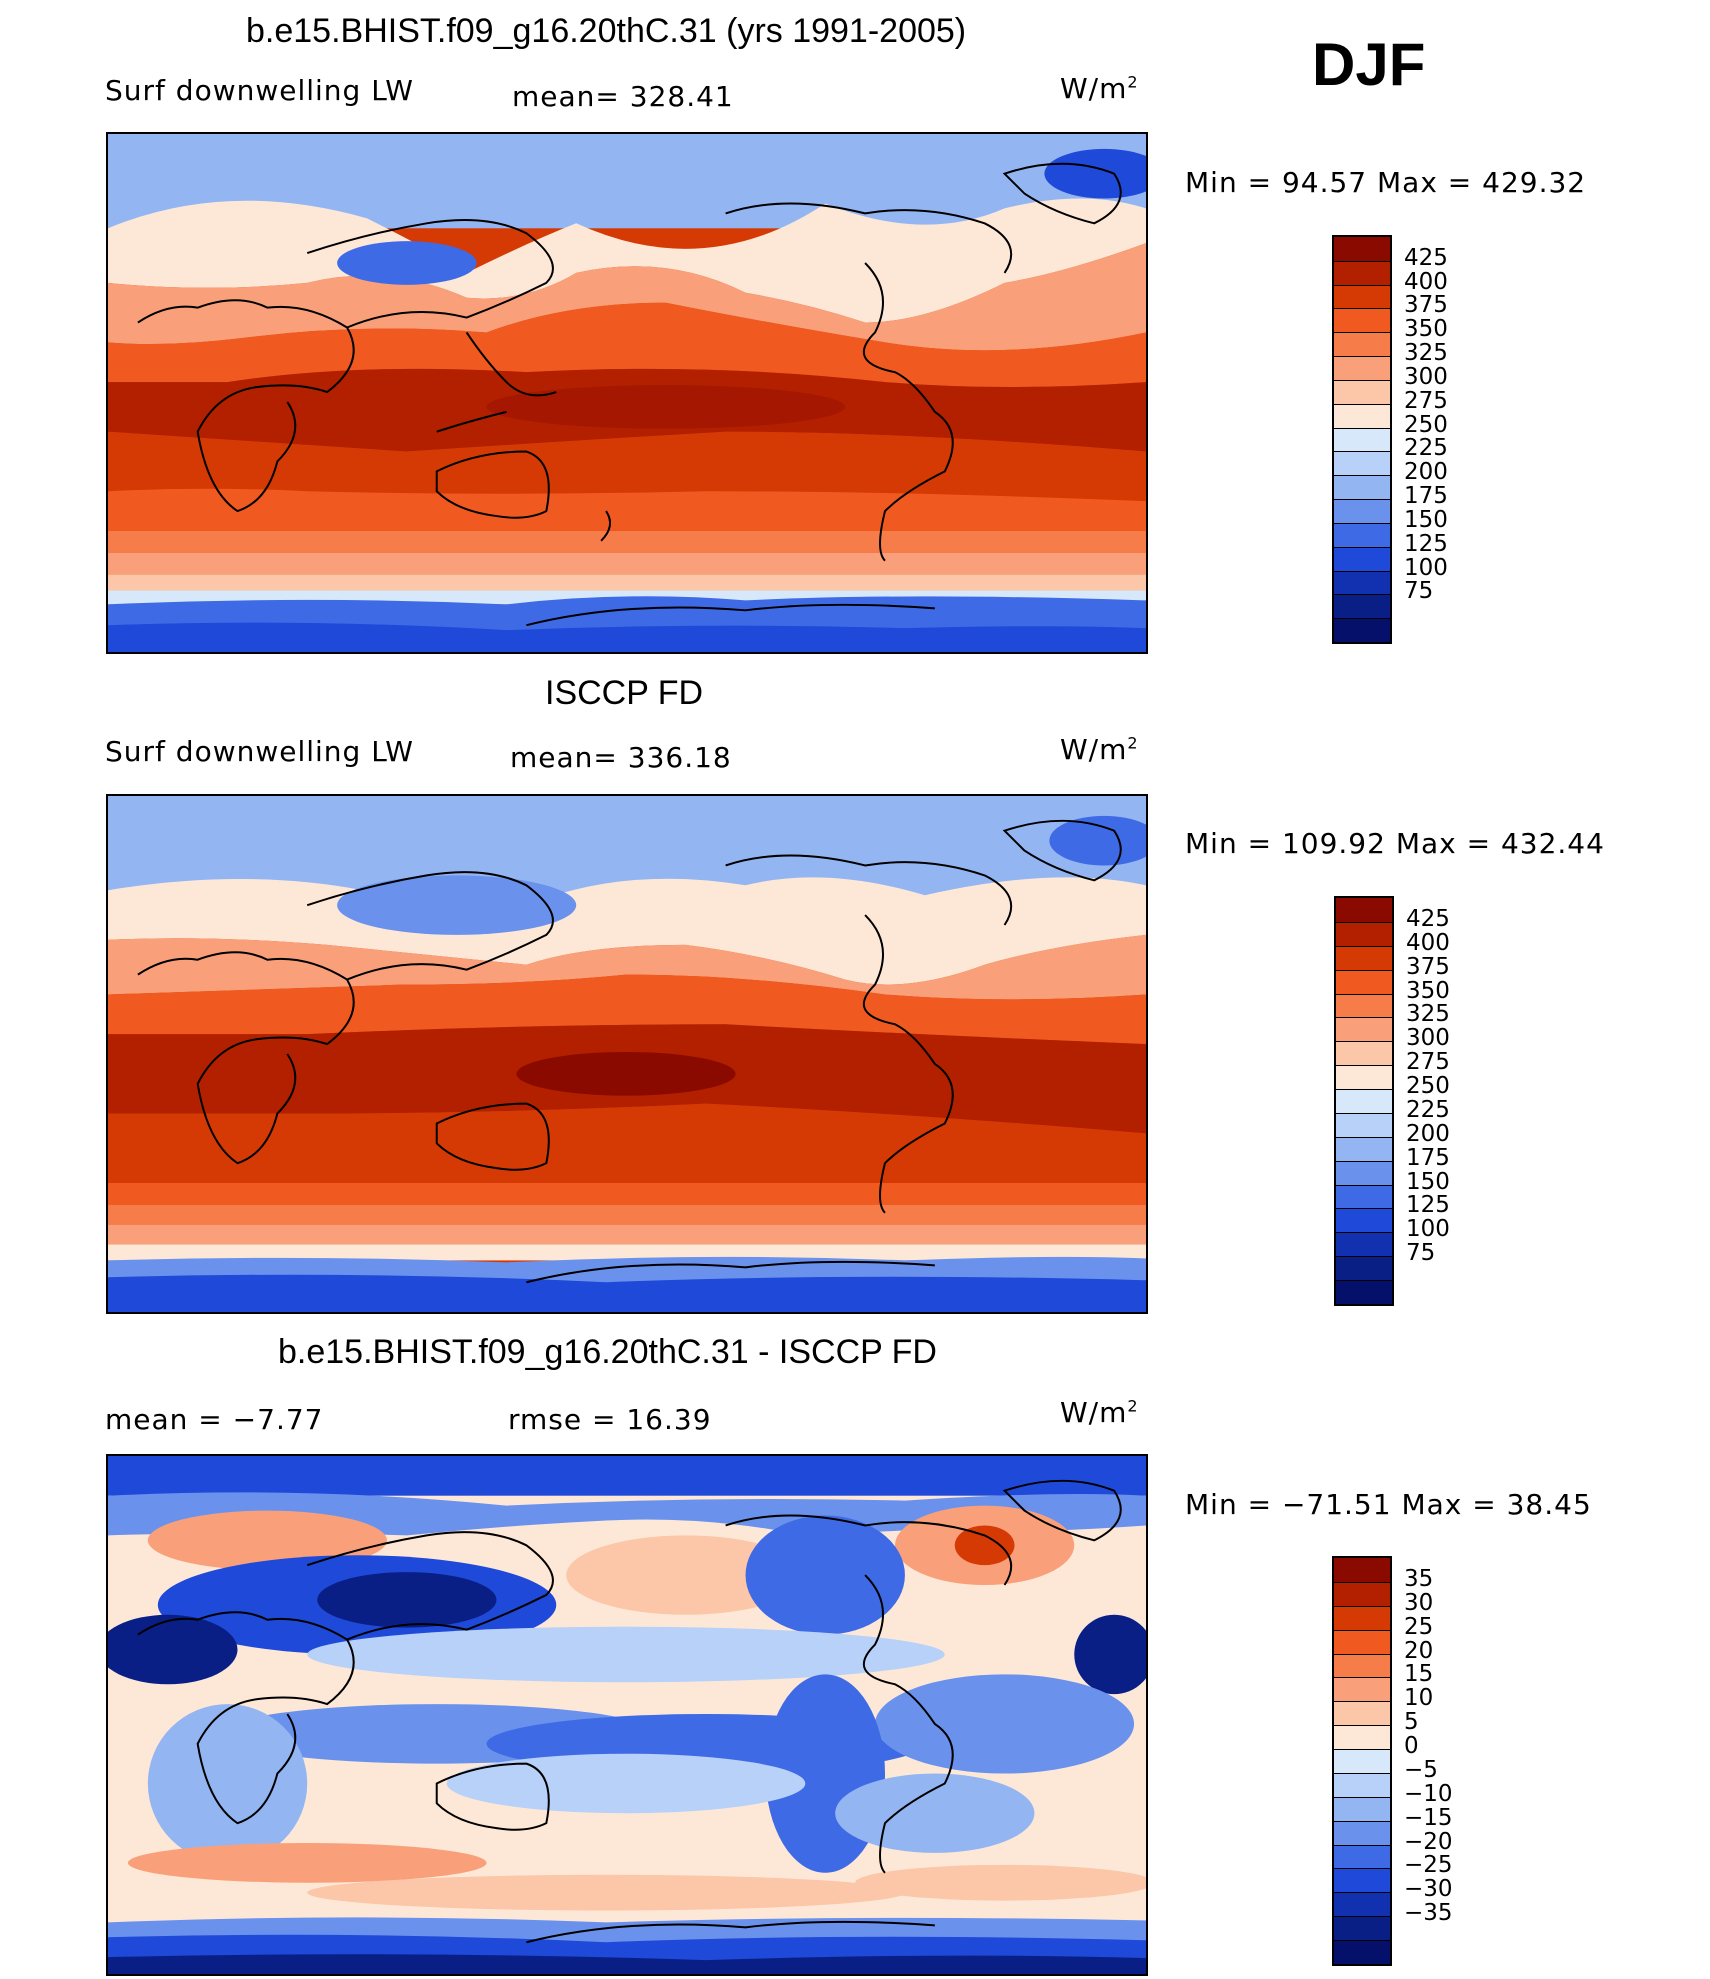 Image resolution: width=1710 pixels, height=1979 pixels. What do you see at coordinates (259, 751) in the screenshot?
I see `panel2-variable-label: Surf downwelling LW` at bounding box center [259, 751].